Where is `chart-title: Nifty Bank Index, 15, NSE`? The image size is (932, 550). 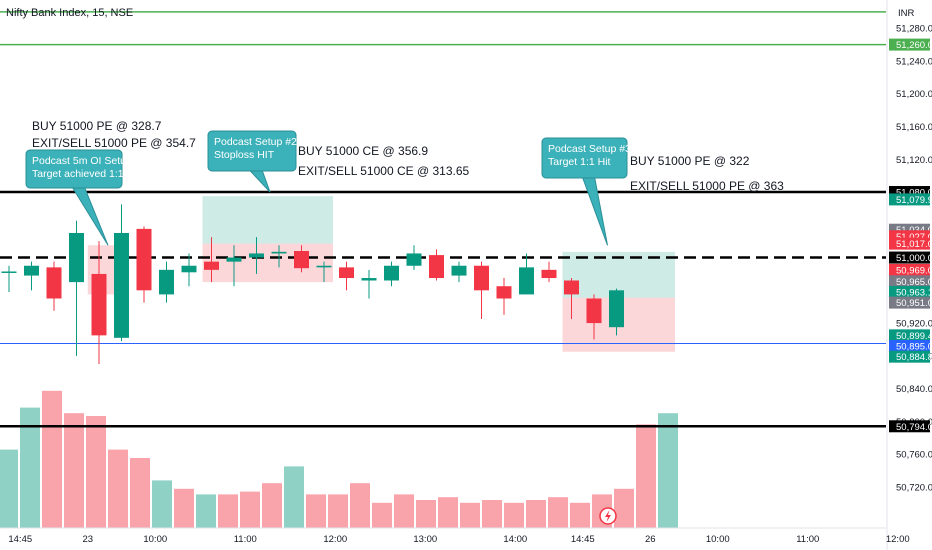
chart-title: Nifty Bank Index, 15, NSE is located at coordinates (69, 13).